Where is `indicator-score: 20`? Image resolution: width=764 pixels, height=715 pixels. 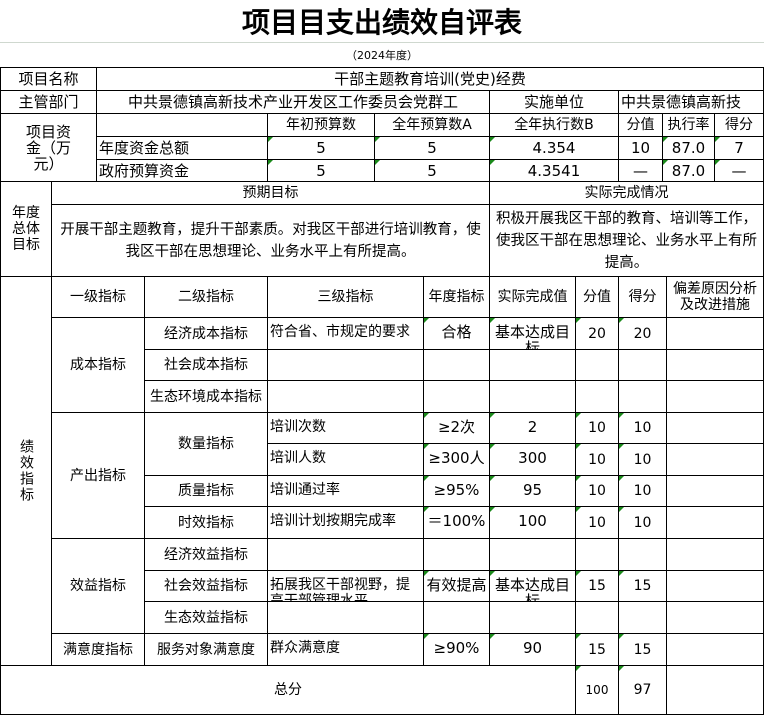
indicator-score: 20 is located at coordinates (597, 334).